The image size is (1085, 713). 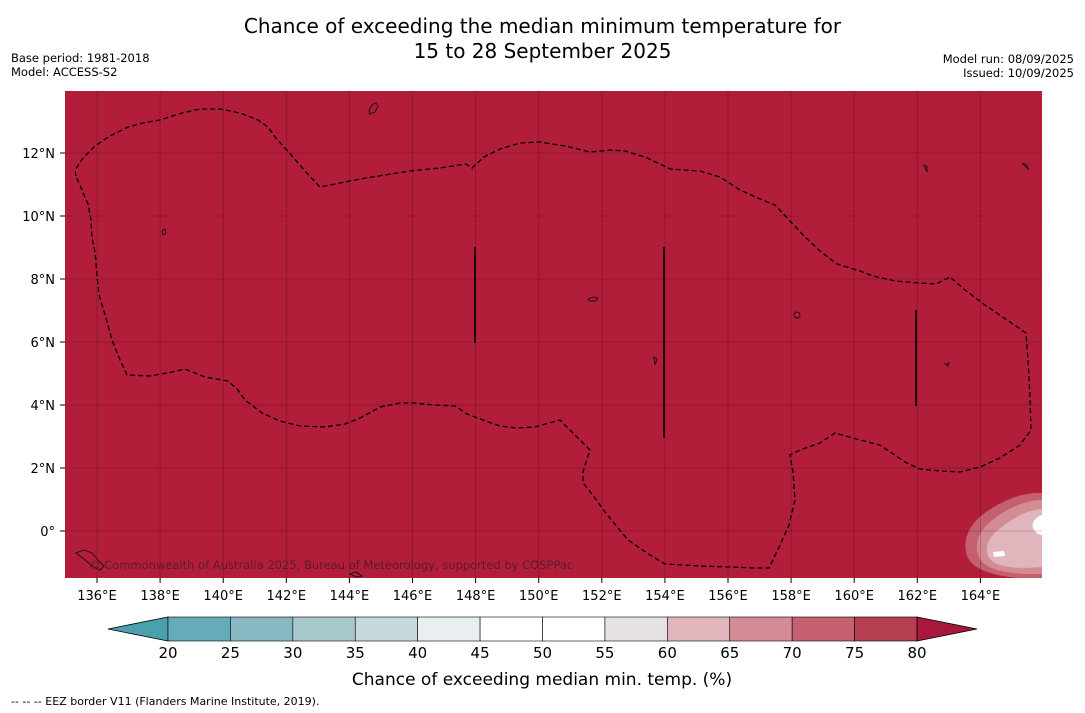 What do you see at coordinates (854, 596) in the screenshot?
I see `longitude-label: 160°E` at bounding box center [854, 596].